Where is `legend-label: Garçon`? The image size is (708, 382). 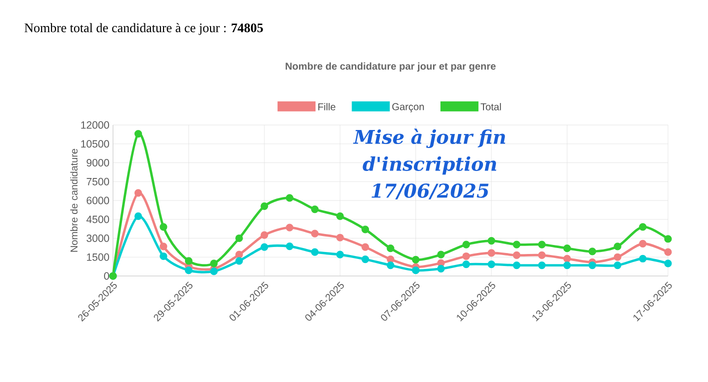
legend-label: Garçon is located at coordinates (408, 107).